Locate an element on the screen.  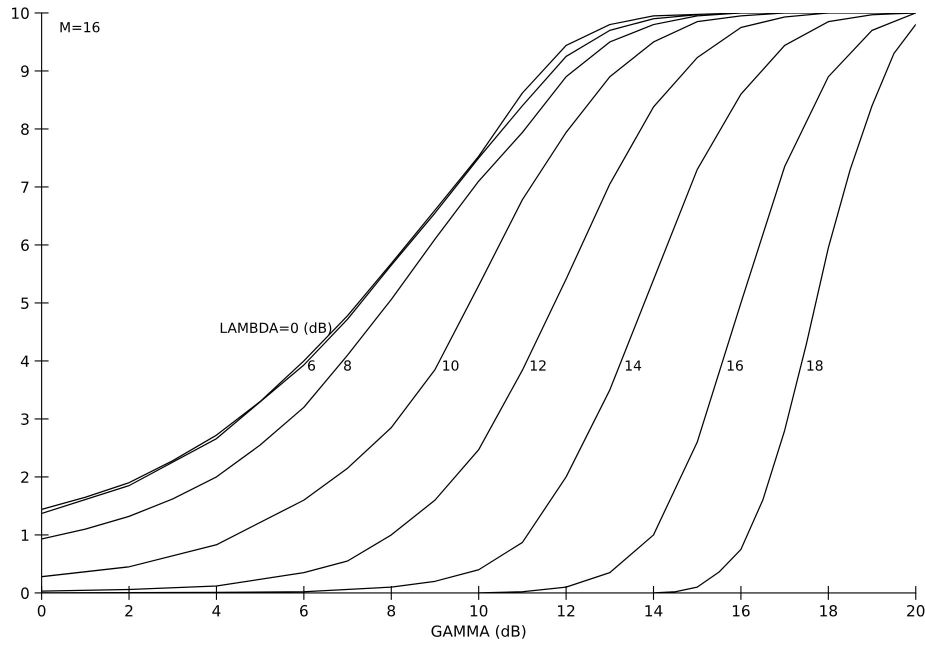
y-tick-label: 9 is located at coordinates (25, 71).